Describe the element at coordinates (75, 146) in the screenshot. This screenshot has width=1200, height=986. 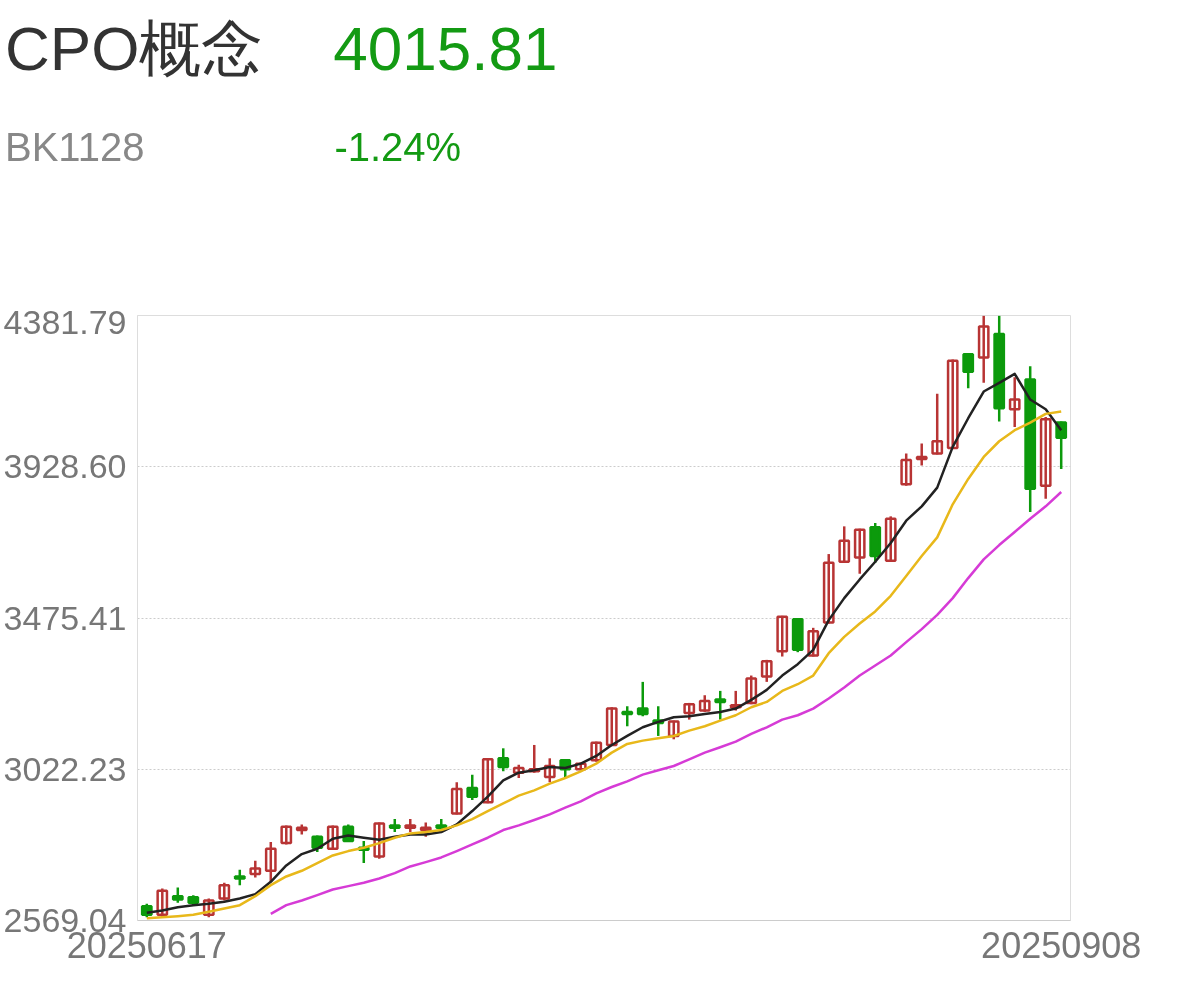
I see `chart-subtitle: BK1128` at that location.